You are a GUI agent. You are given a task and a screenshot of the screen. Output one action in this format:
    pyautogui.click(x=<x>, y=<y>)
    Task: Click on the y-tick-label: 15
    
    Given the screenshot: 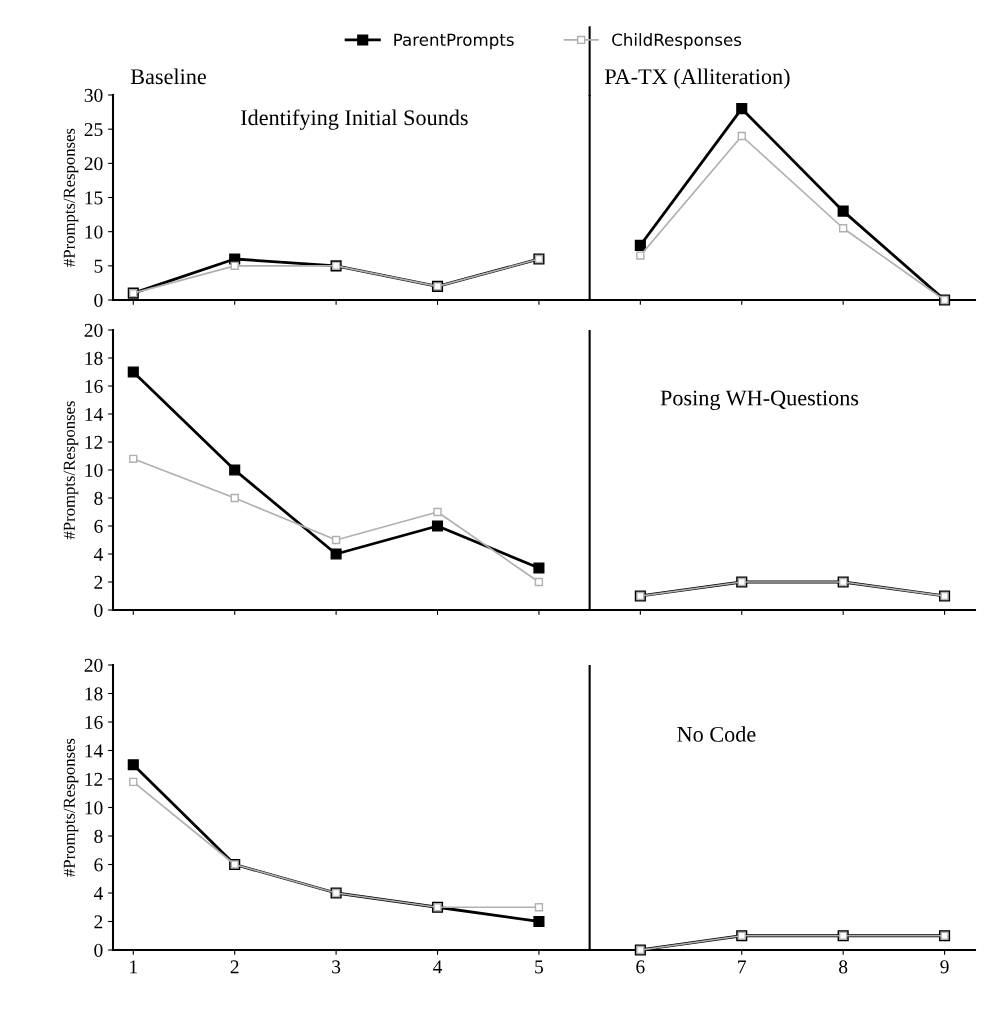 What is the action you would take?
    pyautogui.click(x=94, y=198)
    